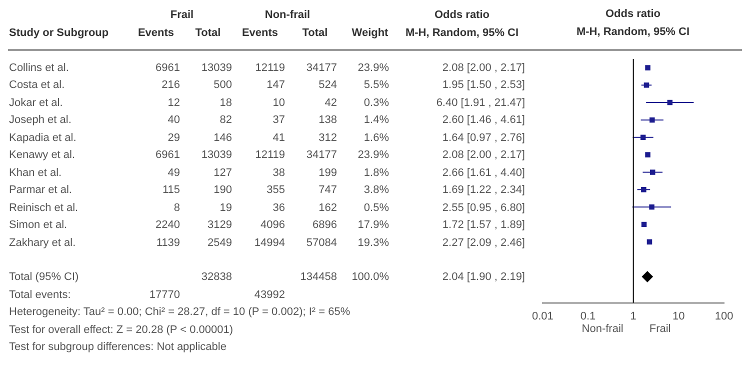  What do you see at coordinates (223, 85) in the screenshot?
I see `text: 500` at bounding box center [223, 85].